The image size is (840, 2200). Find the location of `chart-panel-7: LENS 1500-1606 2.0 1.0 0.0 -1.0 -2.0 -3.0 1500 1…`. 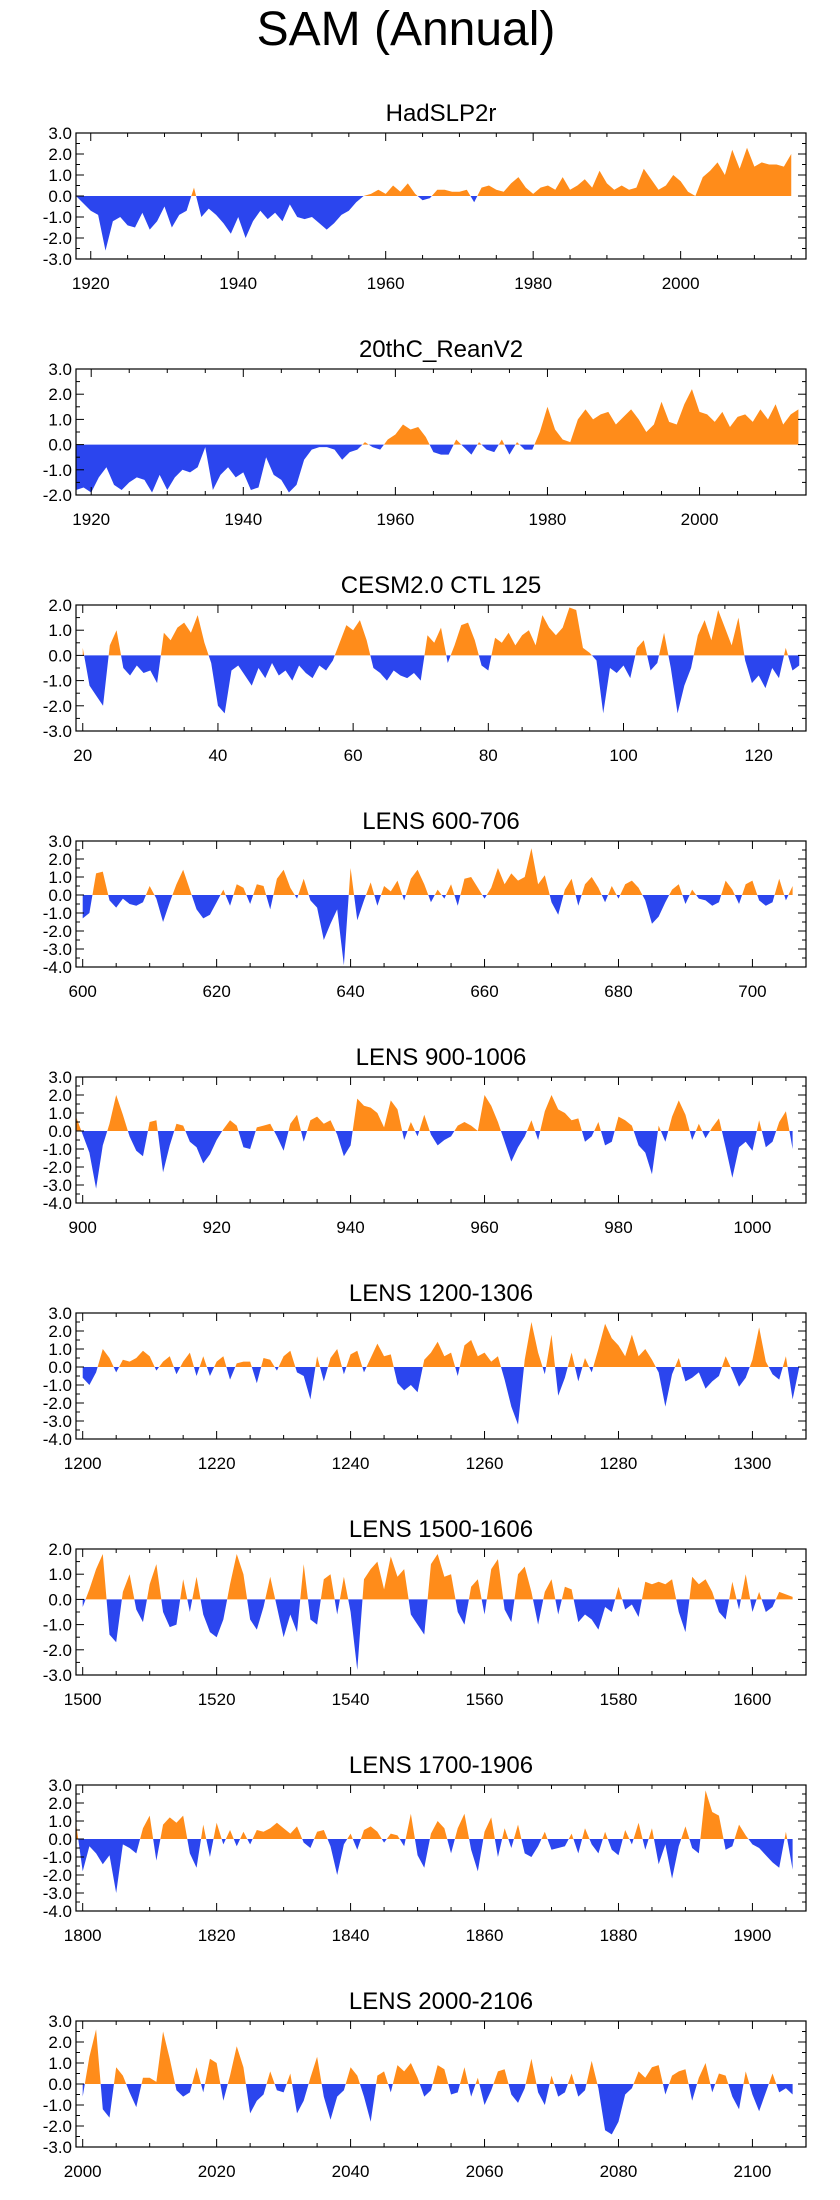

chart-panel-7: LENS 1500-1606 2.0 1.0 0.0 -1.0 -2.0 -3.0 1500 1… is located at coordinates (425, 1612).